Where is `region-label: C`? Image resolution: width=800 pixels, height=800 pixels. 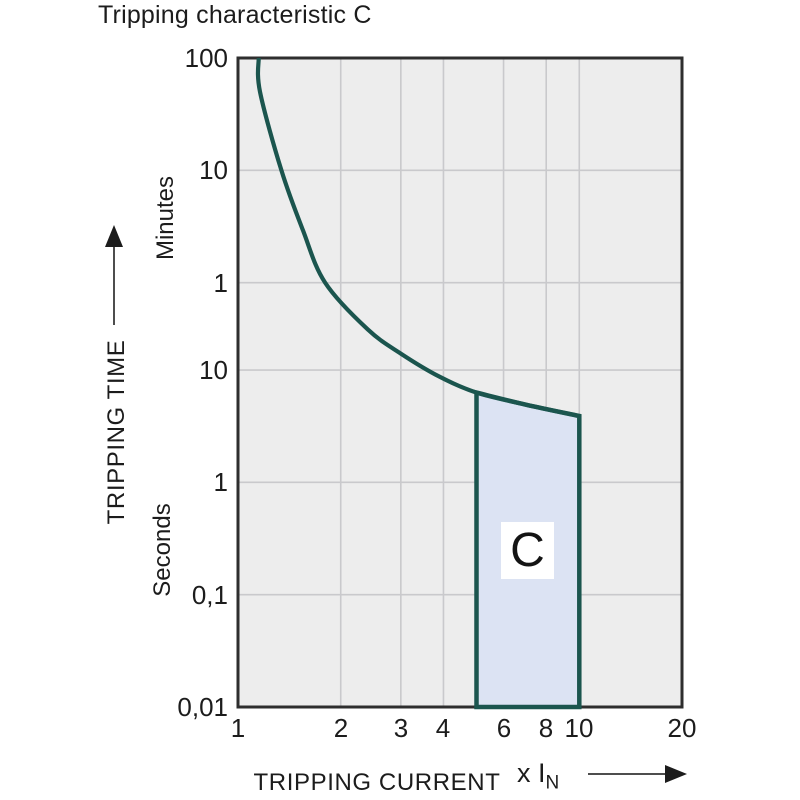 region-label: C is located at coordinates (527, 550).